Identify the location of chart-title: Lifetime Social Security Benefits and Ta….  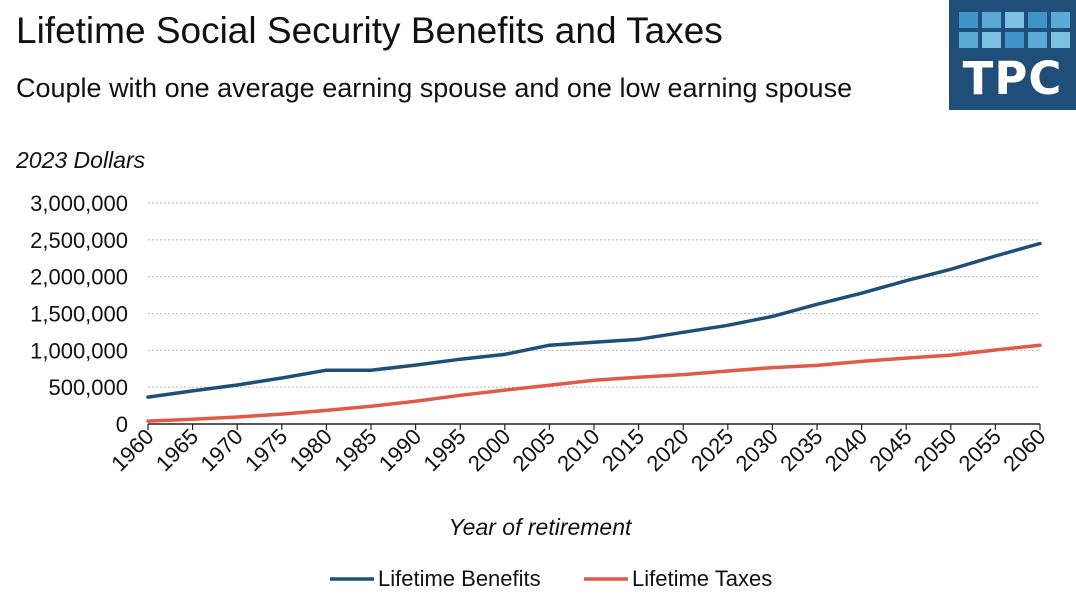
(369, 30).